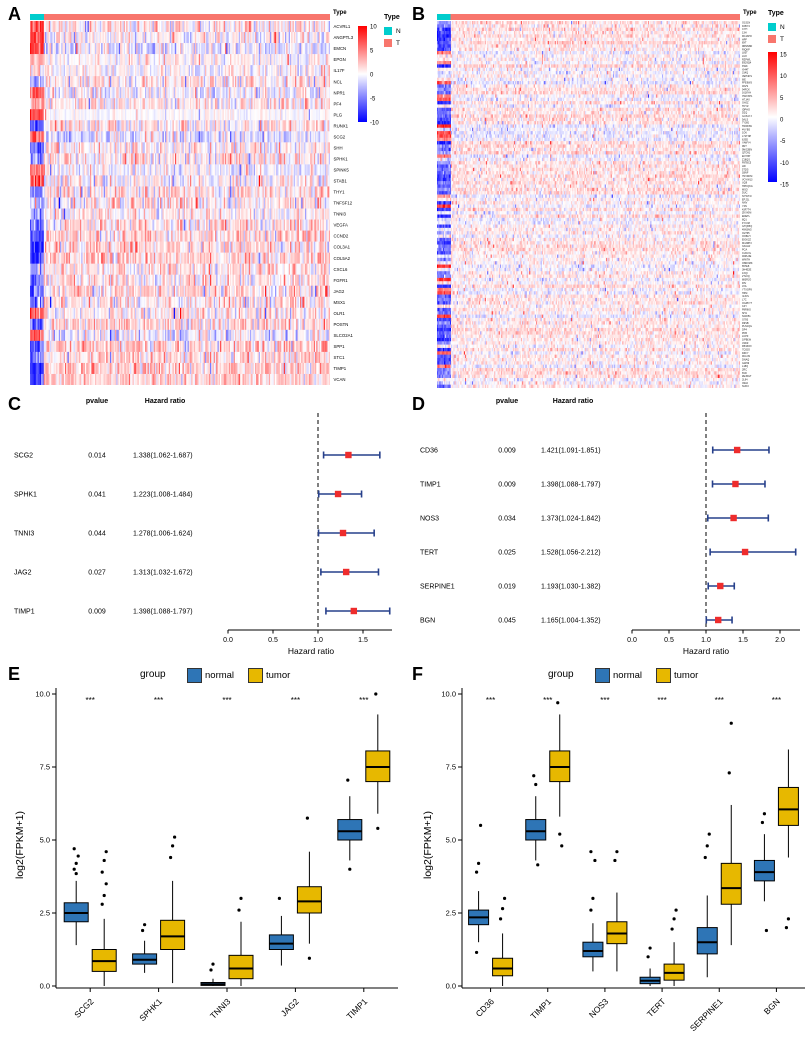  Describe the element at coordinates (746, 213) in the screenshot. I see `heatmap-b-row-label: ZKXXIM` at that location.